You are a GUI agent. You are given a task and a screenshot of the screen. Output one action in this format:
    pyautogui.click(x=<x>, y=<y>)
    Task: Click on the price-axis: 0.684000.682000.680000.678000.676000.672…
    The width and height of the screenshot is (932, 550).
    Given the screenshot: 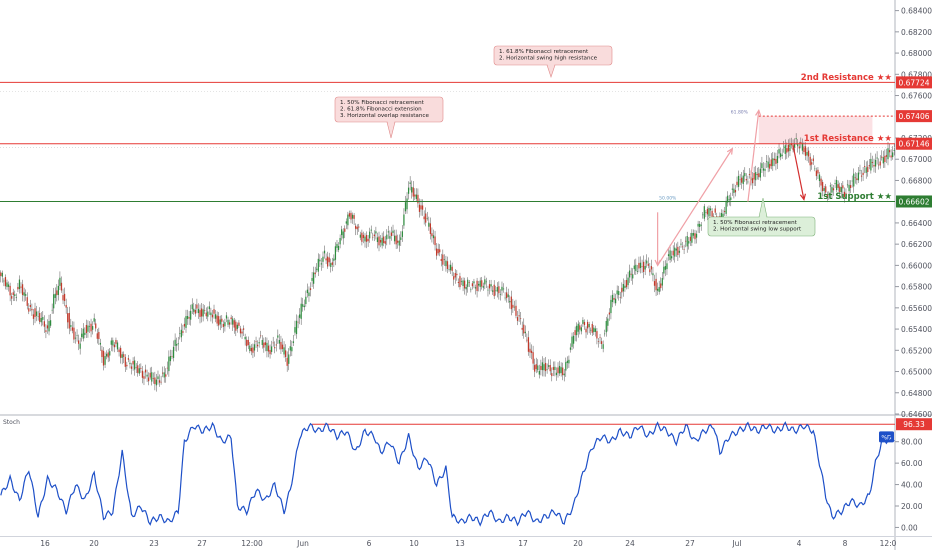 What is the action you would take?
    pyautogui.click(x=913, y=270)
    